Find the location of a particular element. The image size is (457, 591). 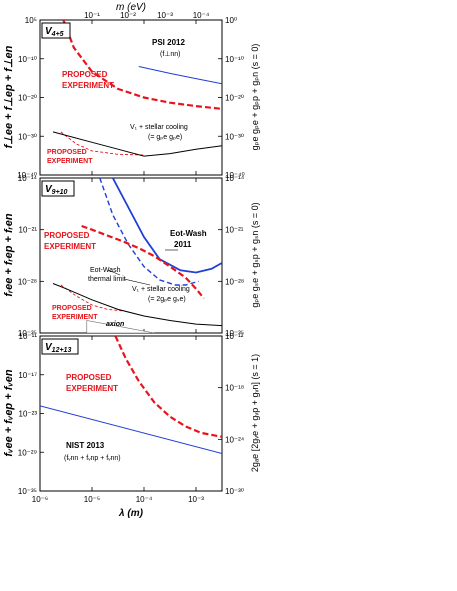

p2-proposed-lower-line2: EXPERIMENT is located at coordinates (75, 317).